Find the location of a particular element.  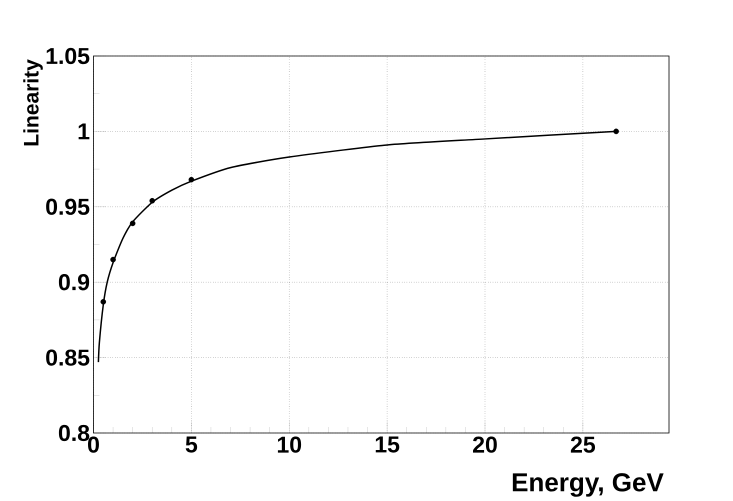

x-tick-label: 20 is located at coordinates (485, 444).